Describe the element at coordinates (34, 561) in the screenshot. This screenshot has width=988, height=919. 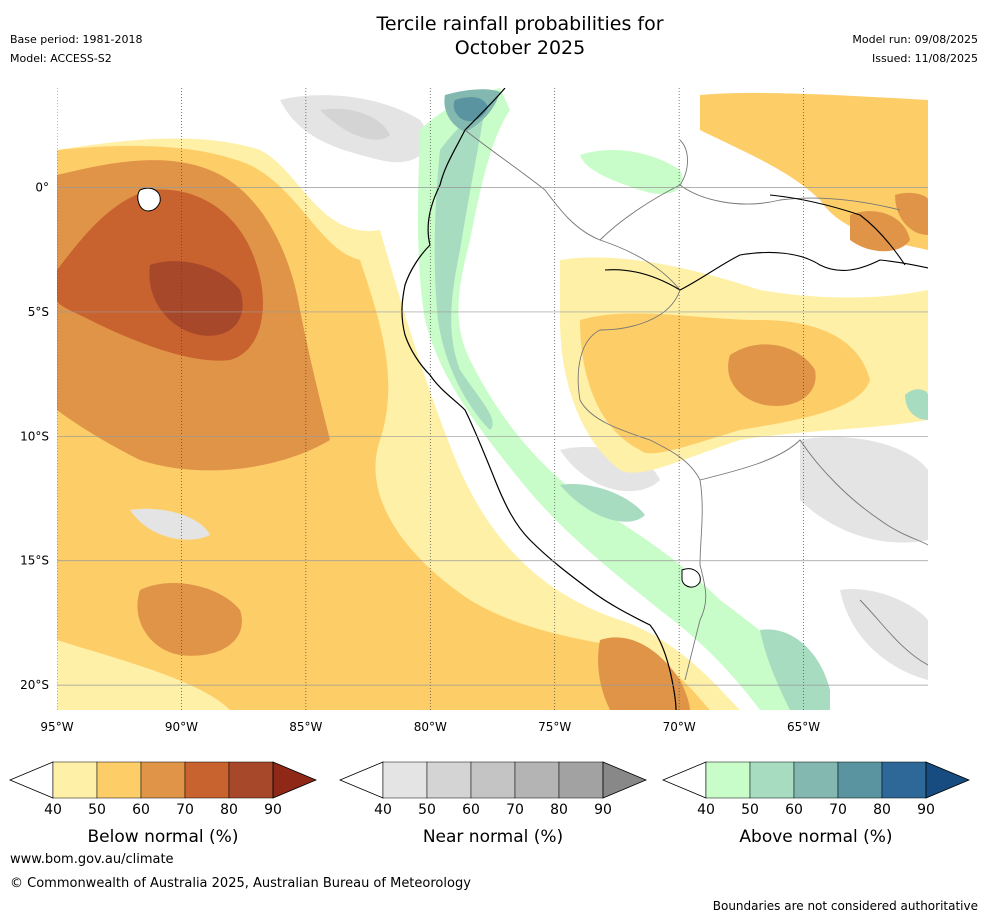
I see `lat-tick-label: 15°S` at that location.